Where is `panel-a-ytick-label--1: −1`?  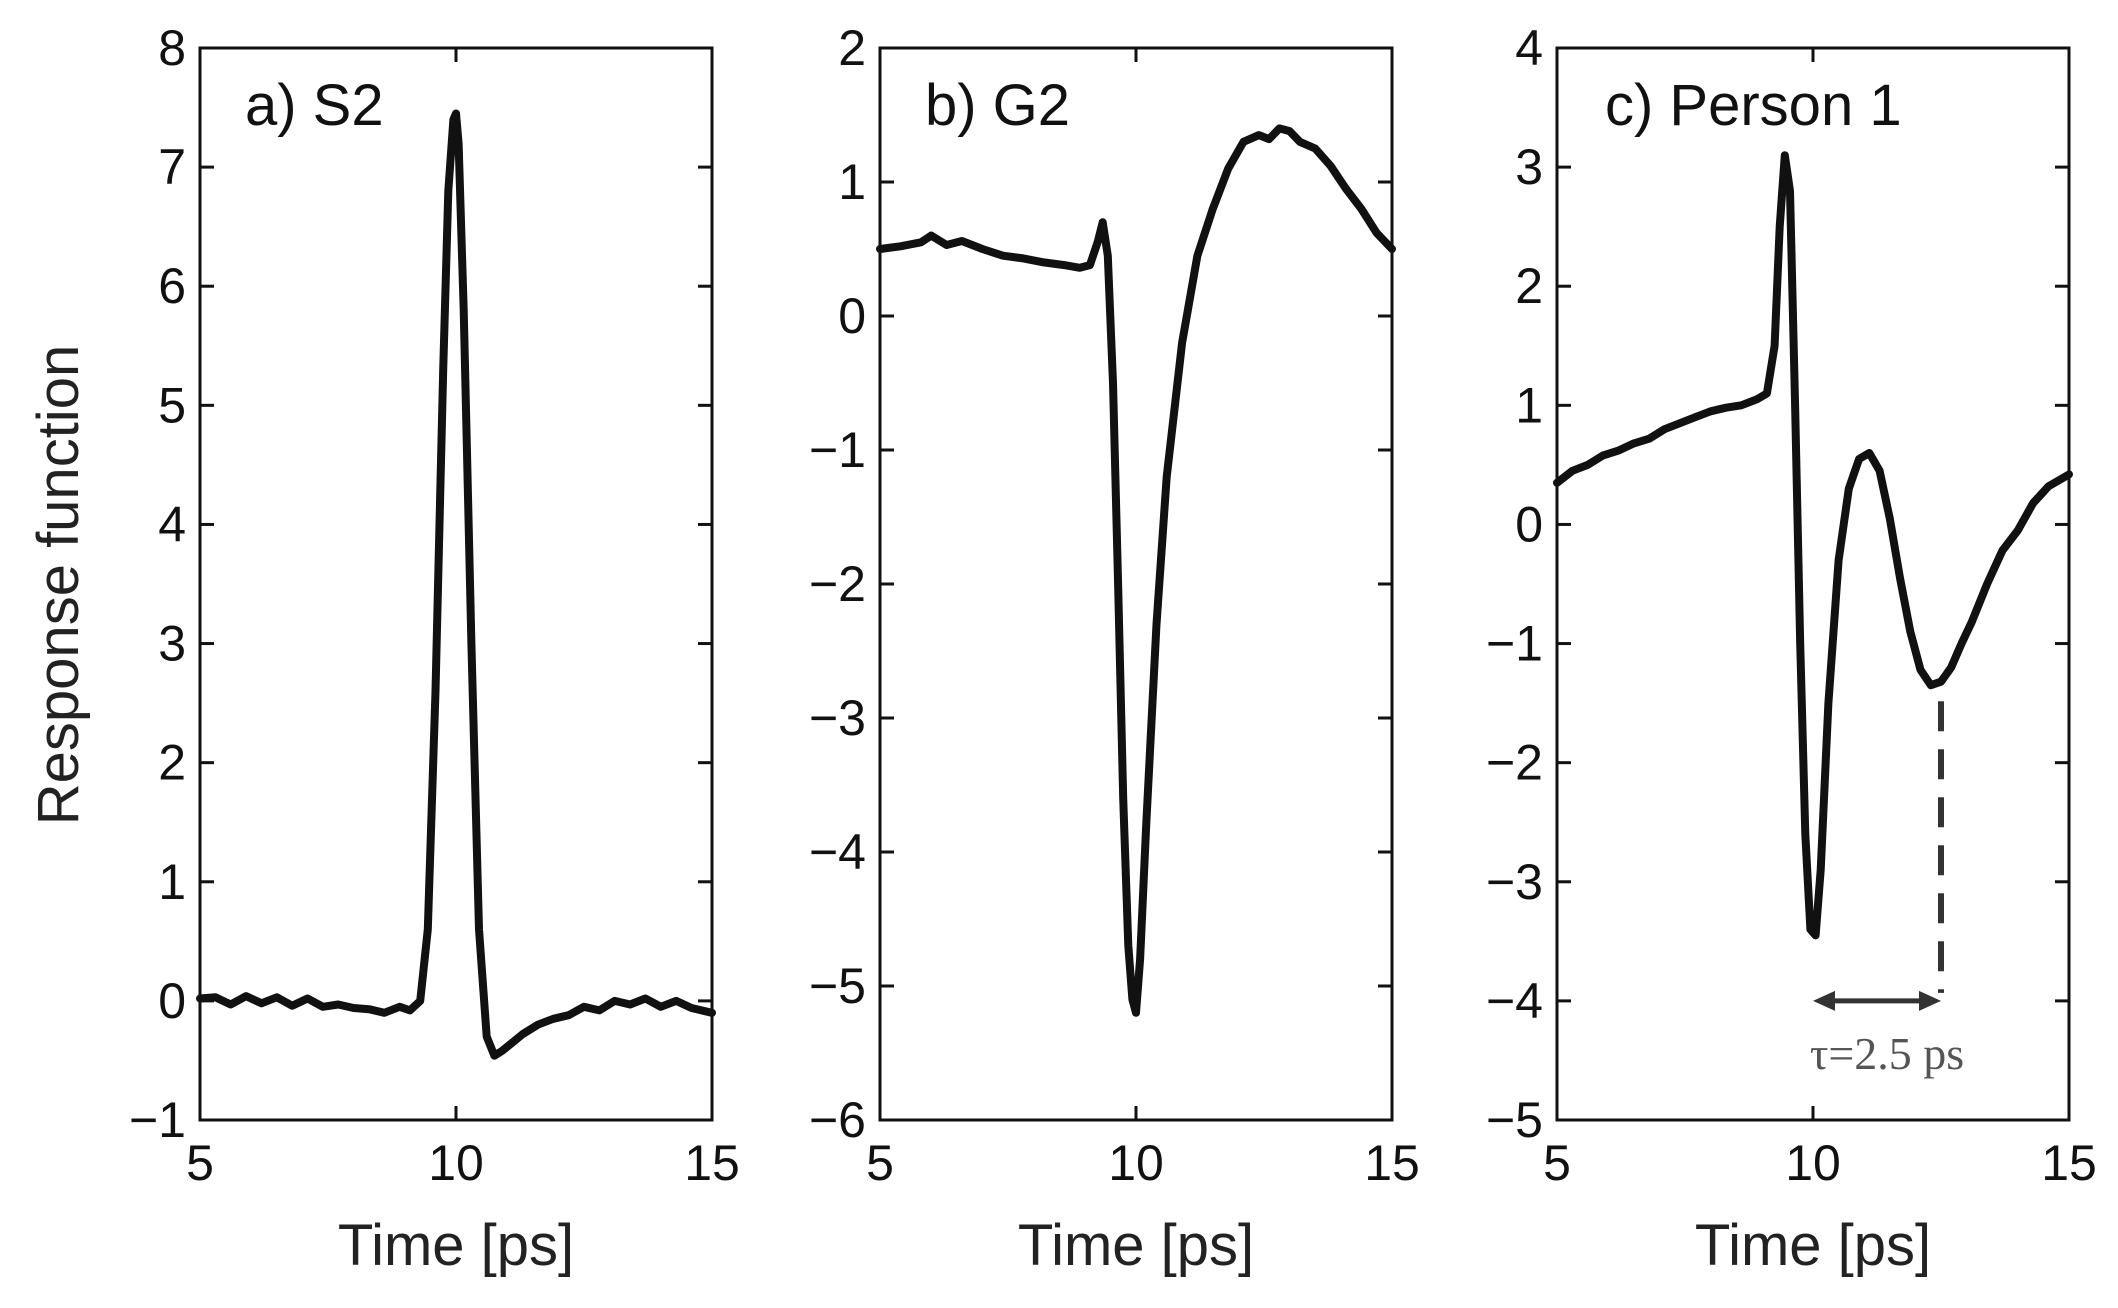
panel-a-ytick-label--1: −1 is located at coordinates (157, 1120).